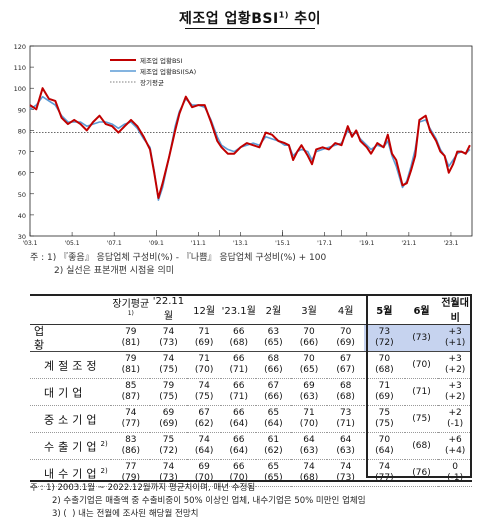 The width and height of the screenshot is (500, 522). I want to click on table-cell: 66 (68), so click(238, 337).